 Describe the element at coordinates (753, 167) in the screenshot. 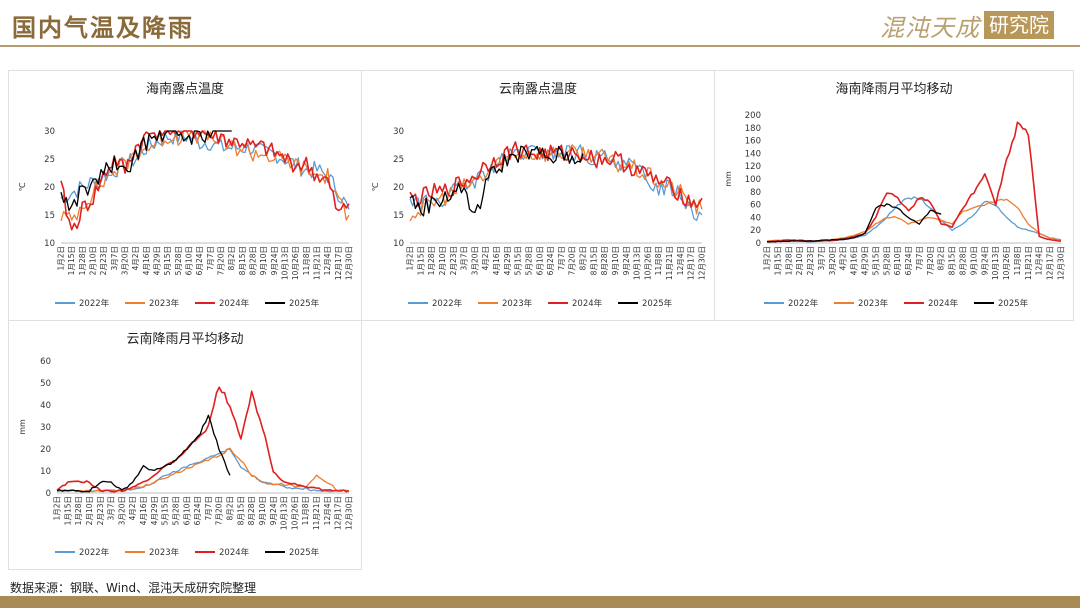

I see `y-tick-label: 120` at that location.